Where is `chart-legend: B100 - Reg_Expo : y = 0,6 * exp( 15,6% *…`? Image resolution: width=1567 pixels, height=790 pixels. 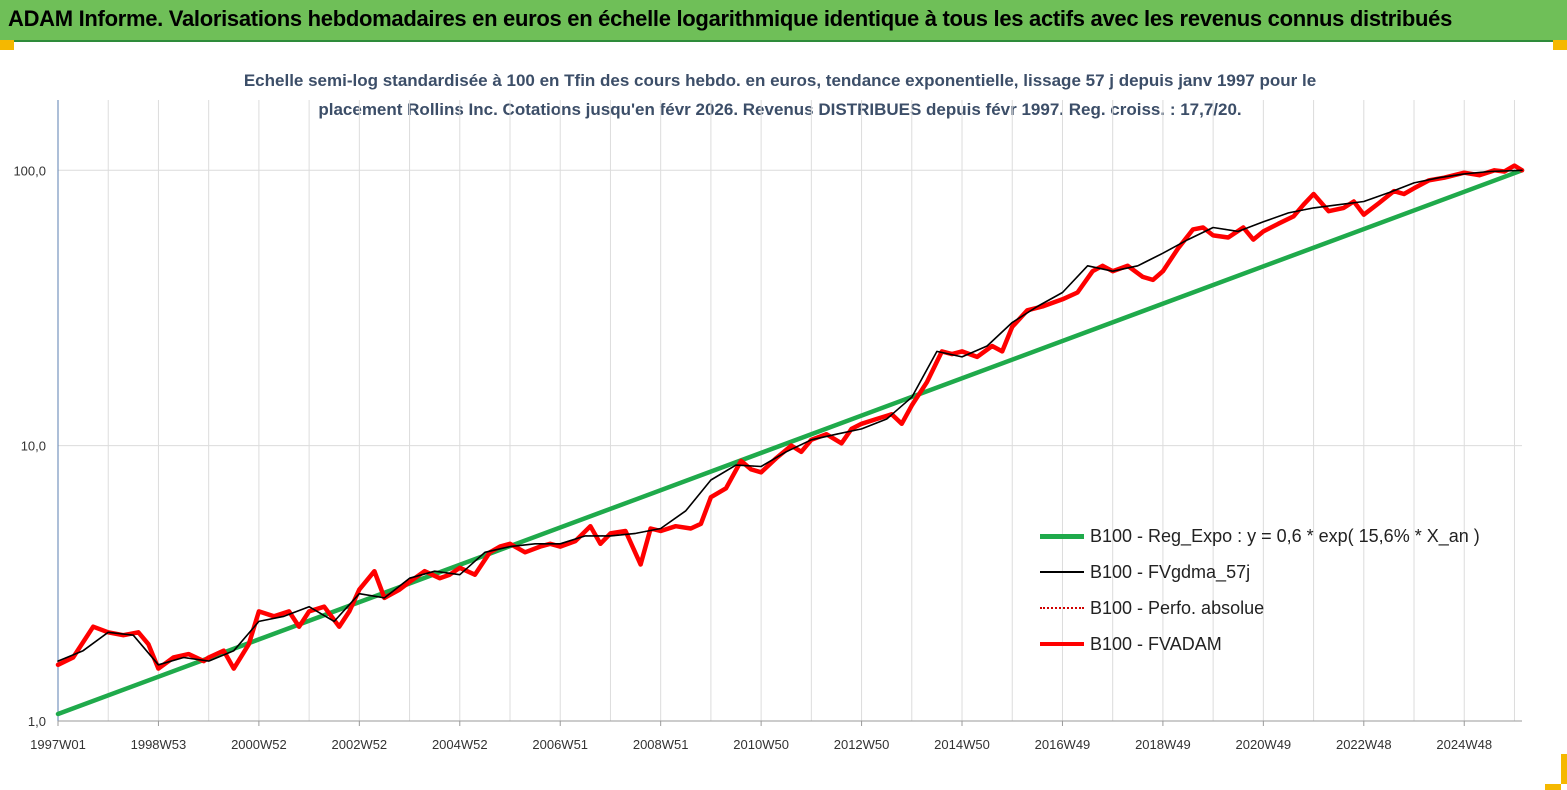
chart-legend: B100 - Reg_Expo : y = 0,6 * exp( 15,6% *… is located at coordinates (1260, 590).